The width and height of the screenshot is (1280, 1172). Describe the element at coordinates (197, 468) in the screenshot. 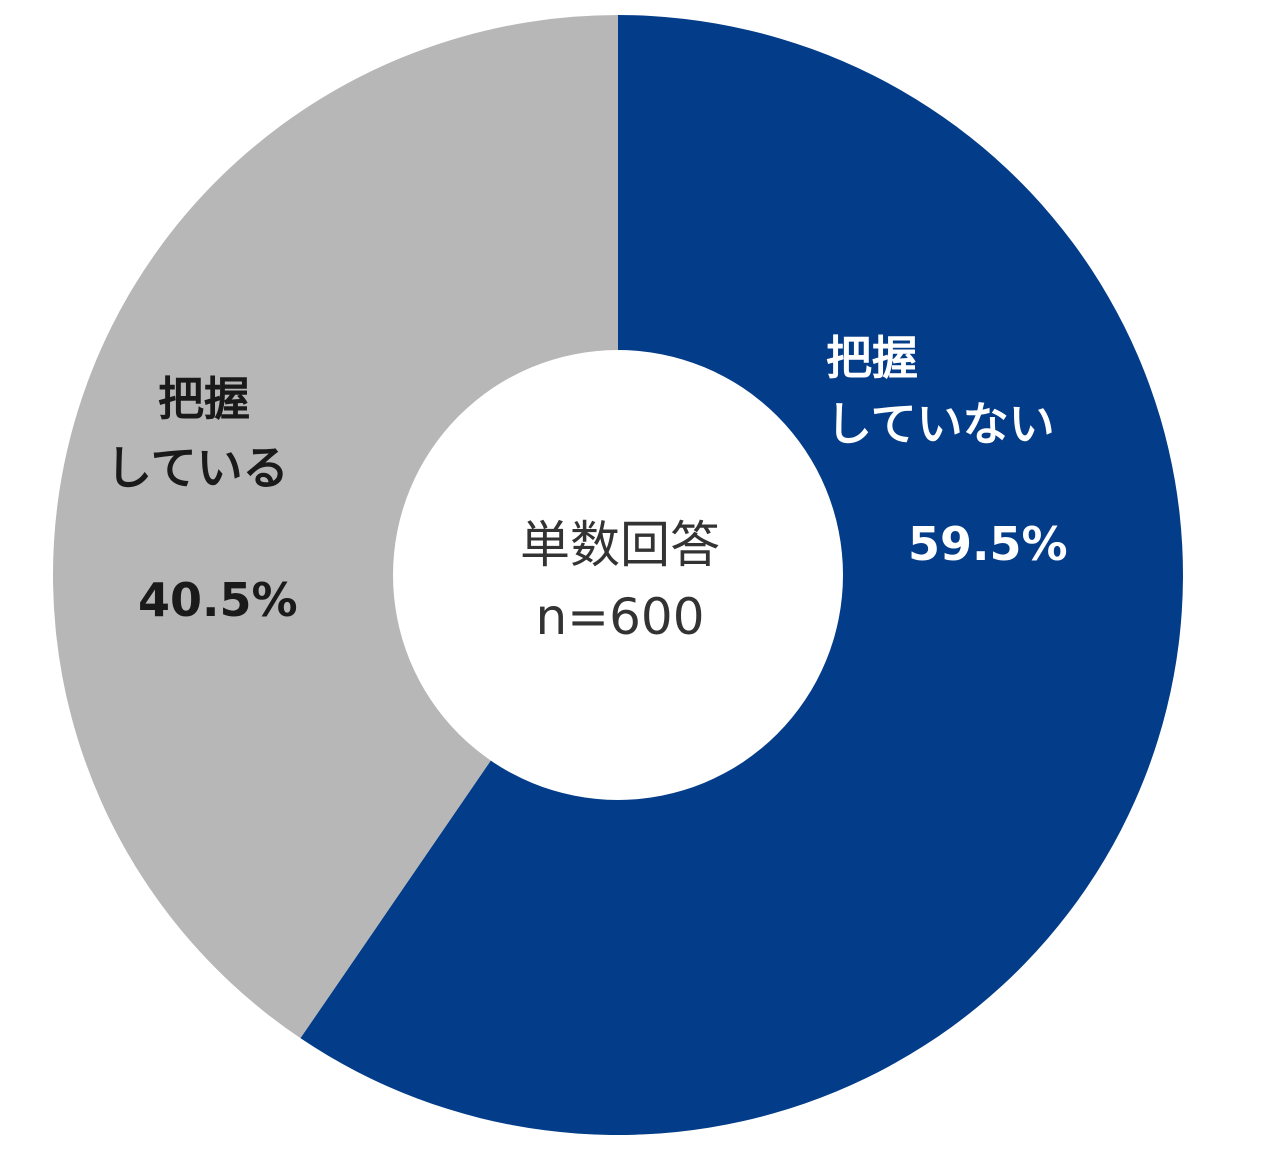

I see `slice-1-label-line2: している` at that location.